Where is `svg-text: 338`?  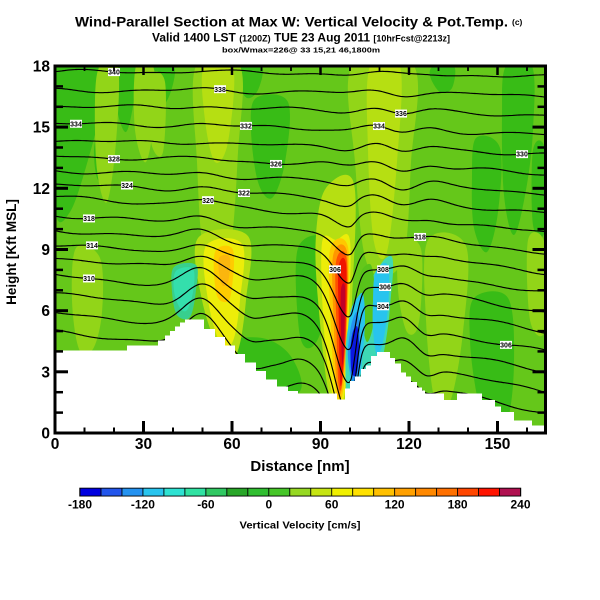 svg-text: 338 is located at coordinates (220, 90).